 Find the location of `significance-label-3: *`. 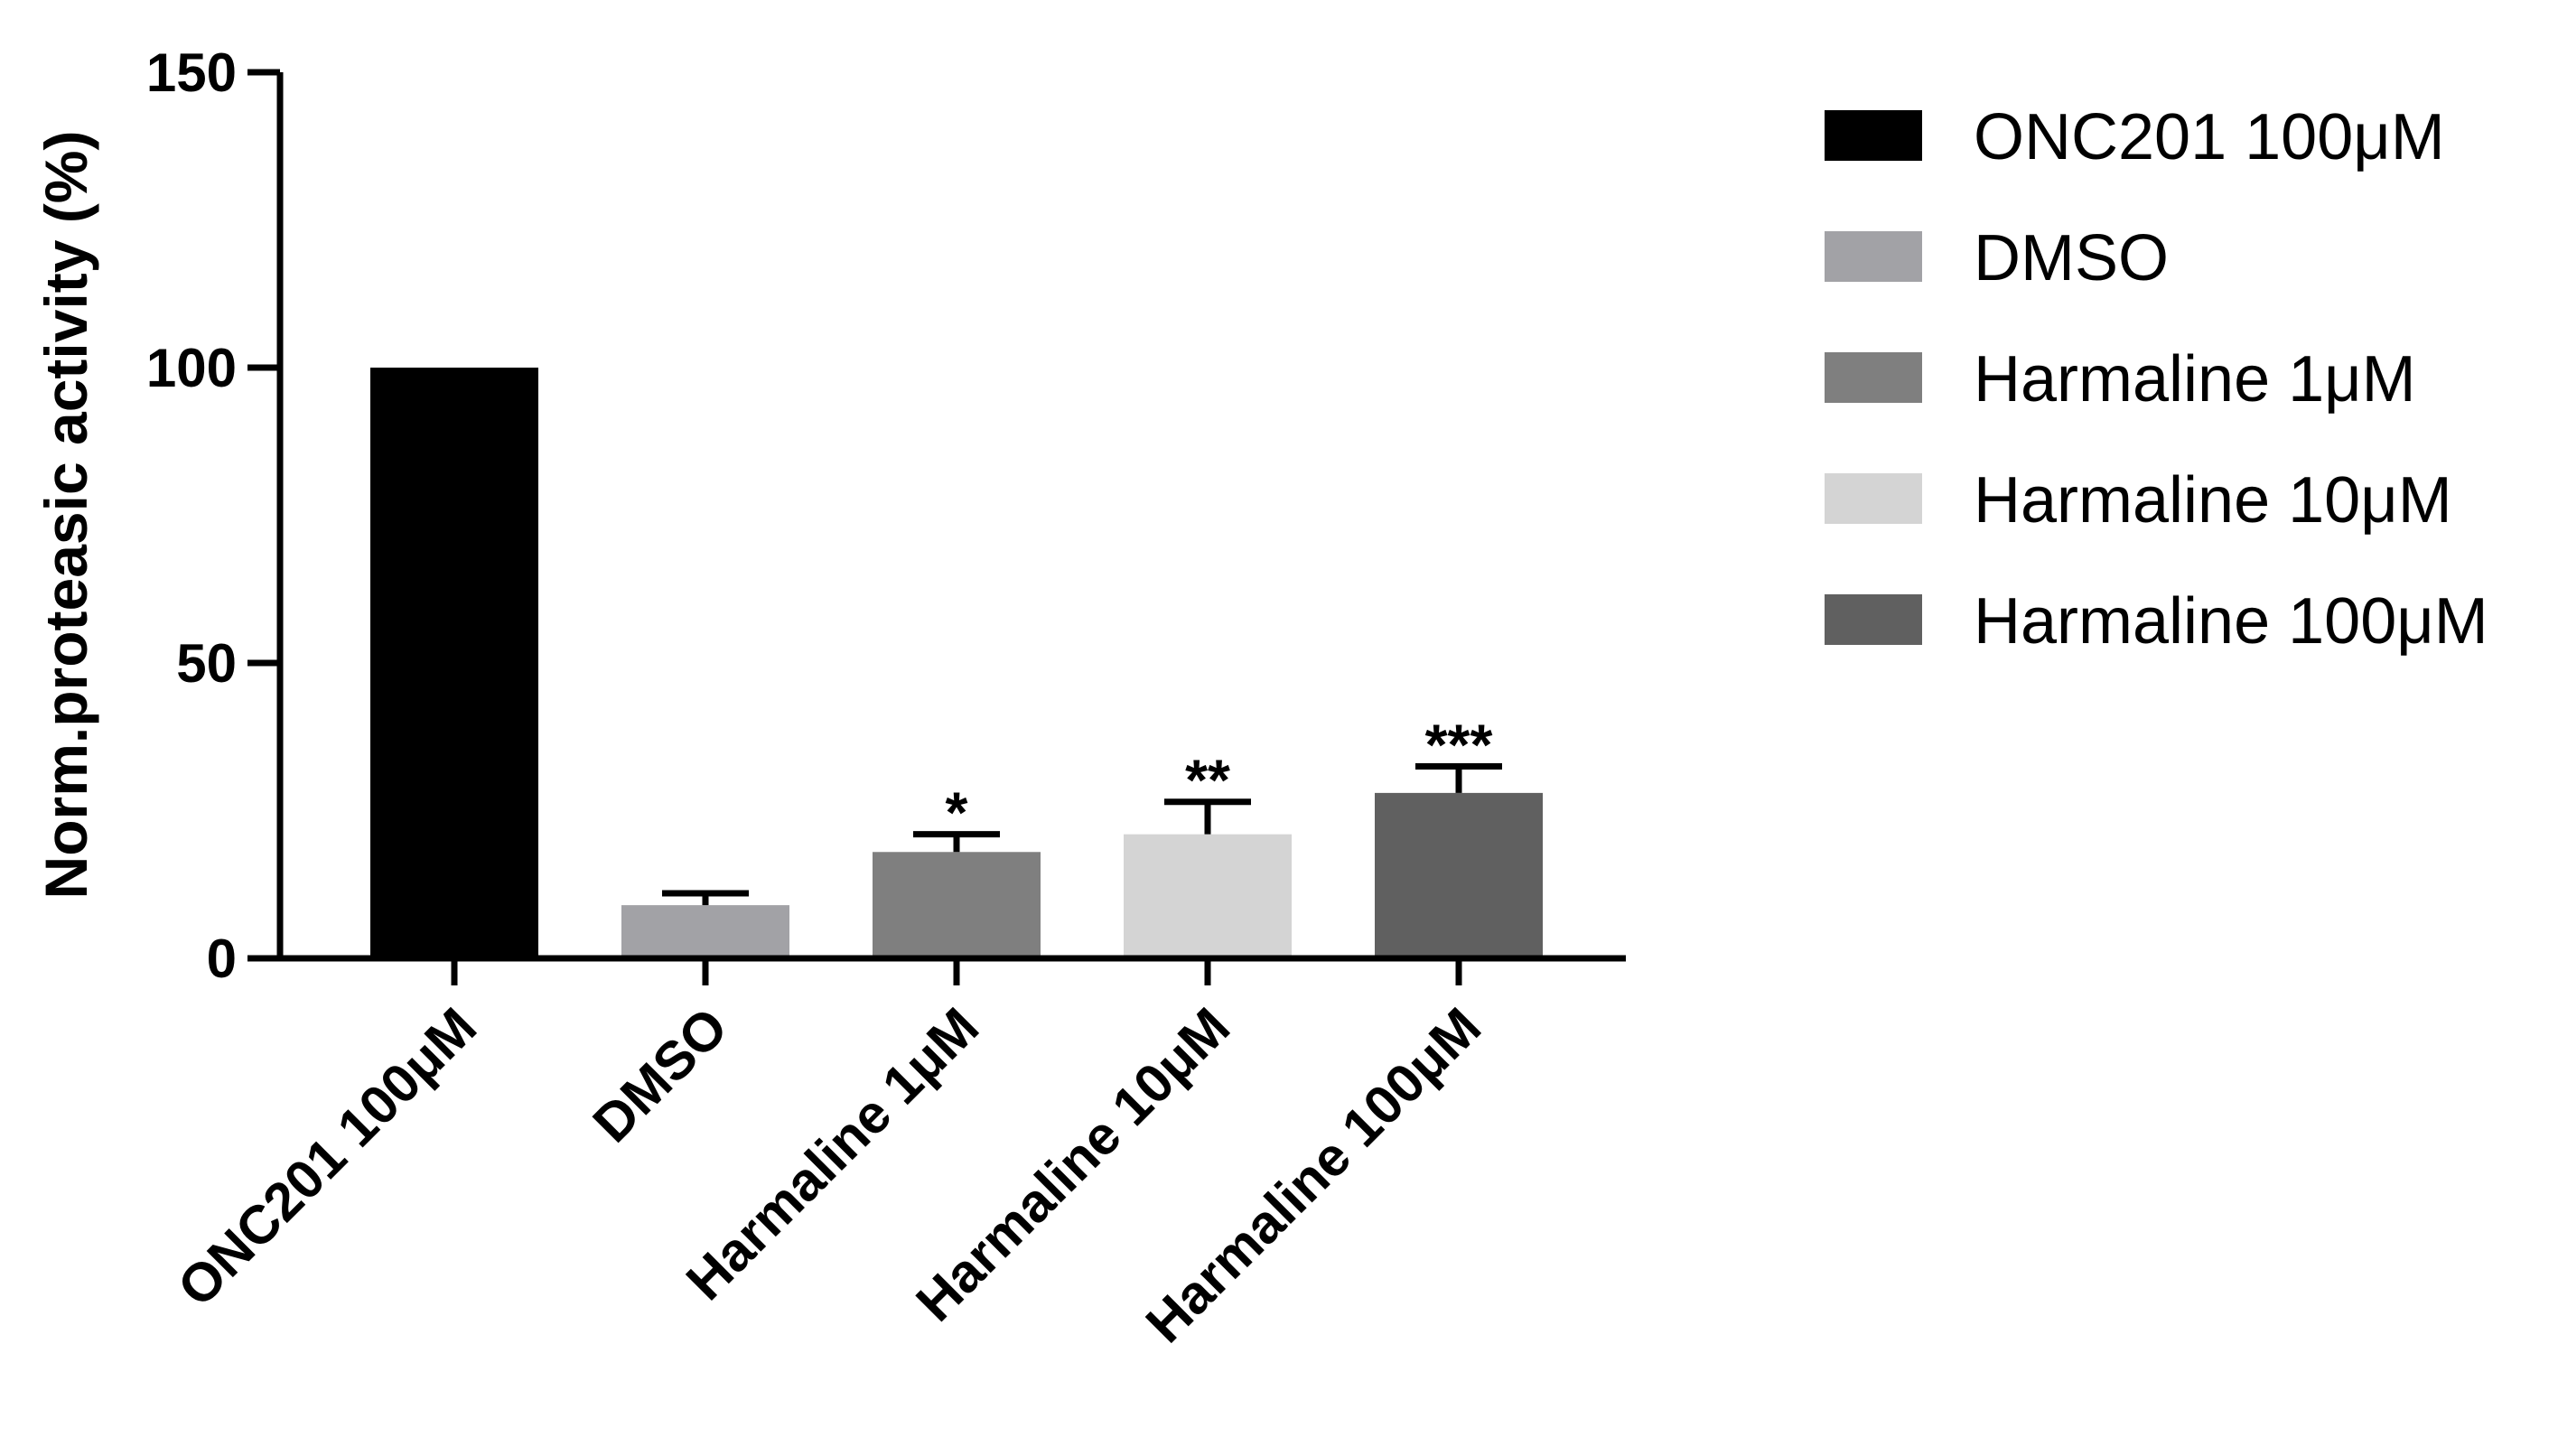

significance-label-3: * is located at coordinates (957, 812).